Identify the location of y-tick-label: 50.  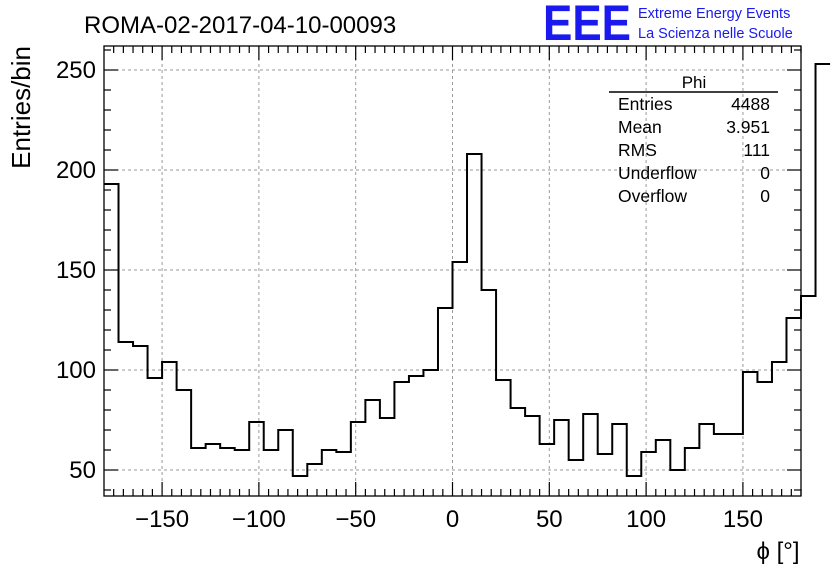
(82, 470).